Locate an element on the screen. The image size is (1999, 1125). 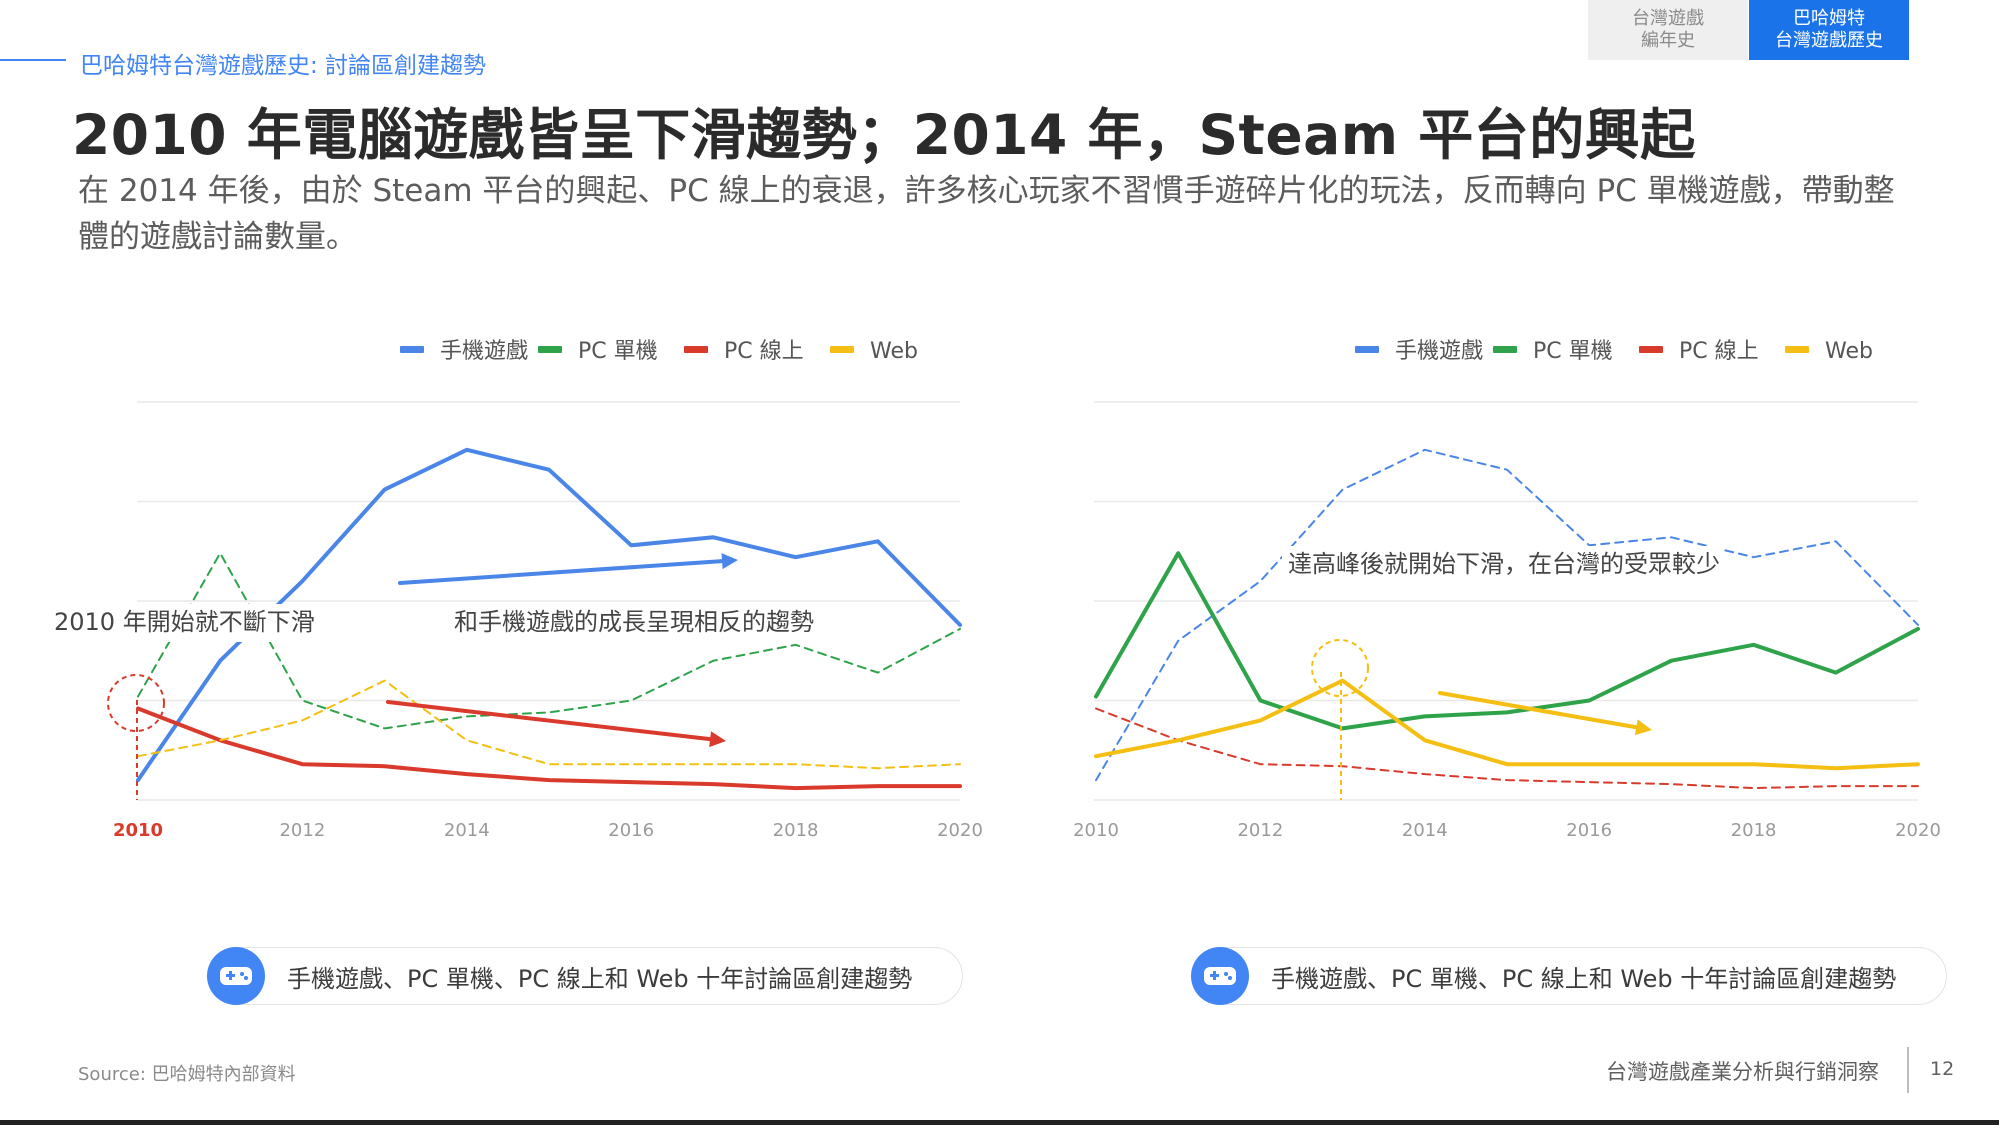
left-highlight-circle is located at coordinates (136, 703).